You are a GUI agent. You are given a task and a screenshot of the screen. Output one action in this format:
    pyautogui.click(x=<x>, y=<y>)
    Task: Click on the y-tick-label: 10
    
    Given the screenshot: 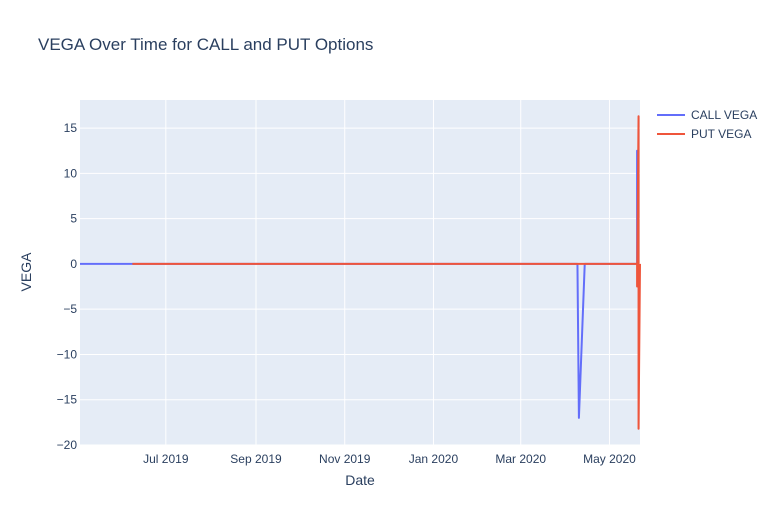 What is the action you would take?
    pyautogui.click(x=71, y=173)
    